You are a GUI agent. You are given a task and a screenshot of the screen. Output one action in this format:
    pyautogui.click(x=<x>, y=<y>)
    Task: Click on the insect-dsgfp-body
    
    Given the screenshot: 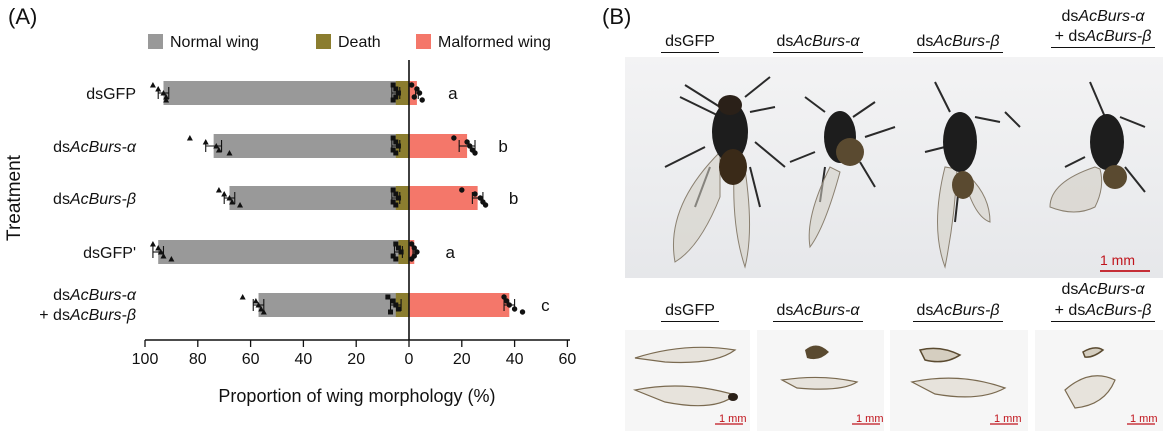 What is the action you would take?
    pyautogui.click(x=730, y=132)
    